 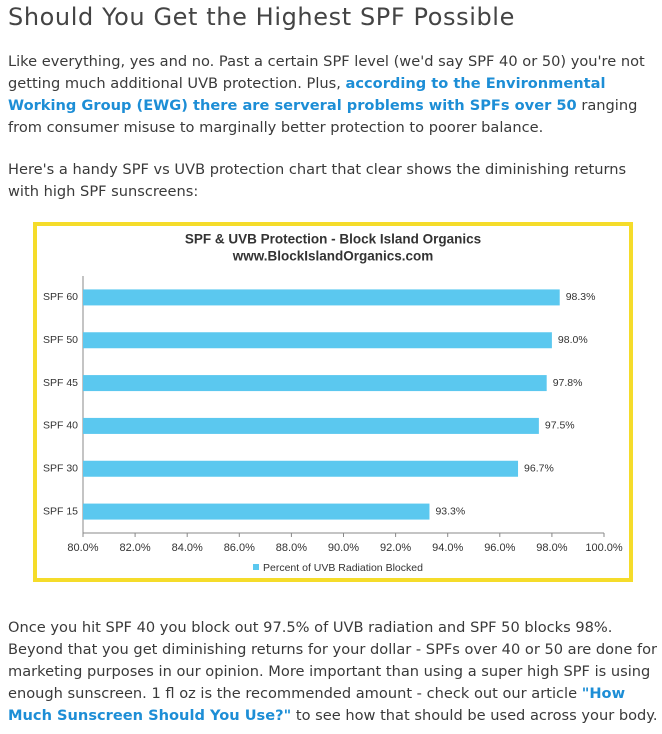 I want to click on x-tick-label: 84.0%, so click(x=187, y=548).